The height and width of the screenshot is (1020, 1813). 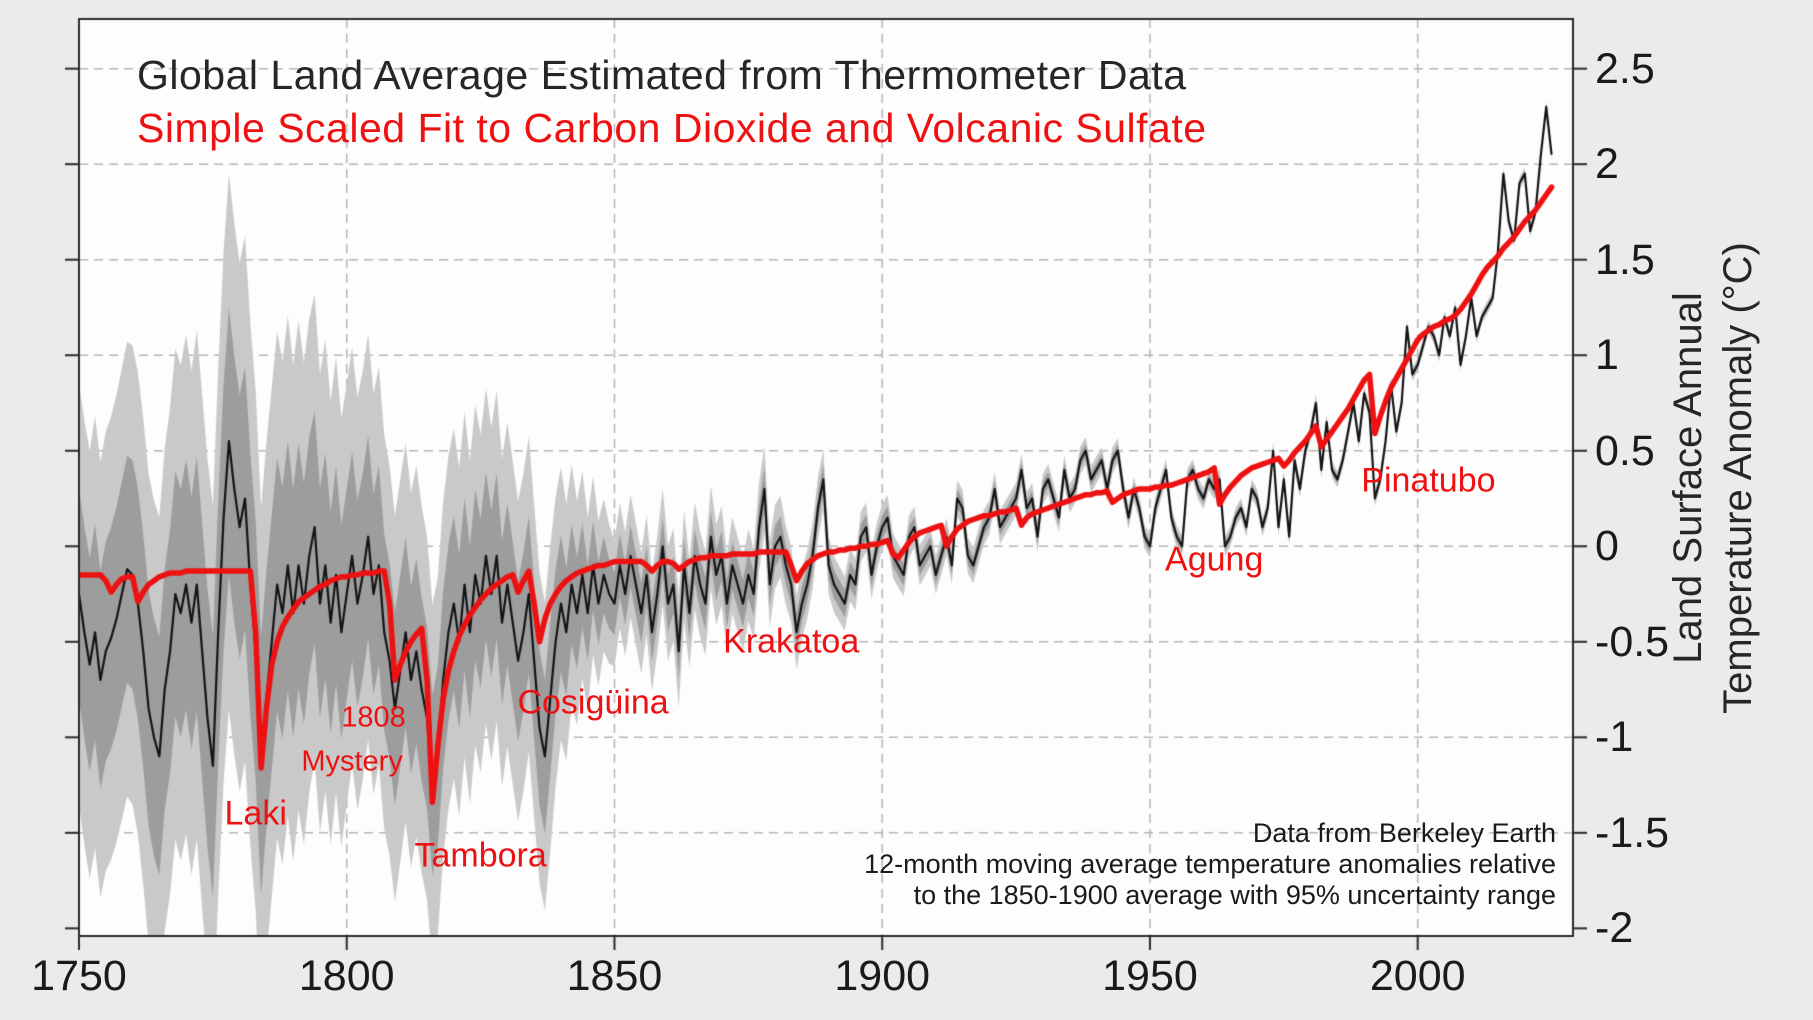 What do you see at coordinates (593, 702) in the screenshot?
I see `volcano-label-cosig-ina: Cosigüina` at bounding box center [593, 702].